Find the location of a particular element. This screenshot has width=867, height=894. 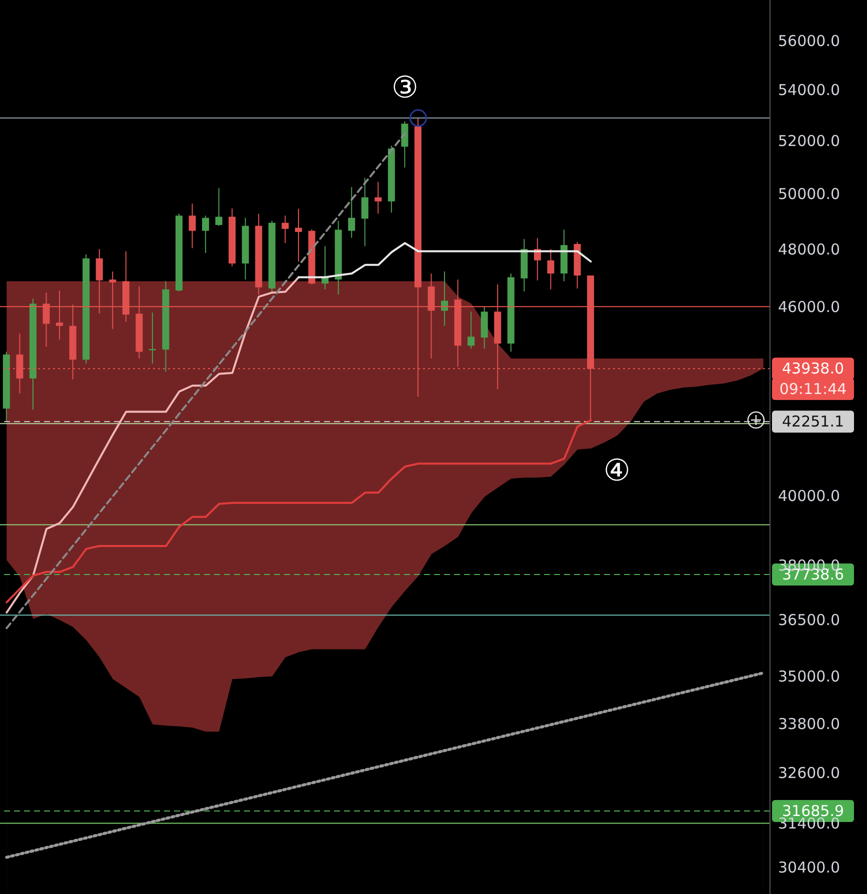

text: 09:11:44 is located at coordinates (813, 389).